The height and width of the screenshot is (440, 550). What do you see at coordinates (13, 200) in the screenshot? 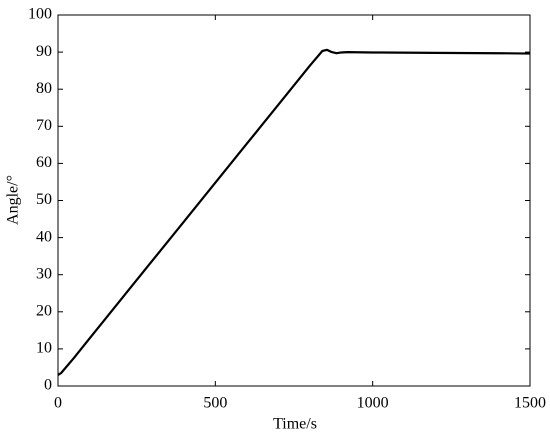
I see `y-axis-label: Angle/°` at bounding box center [13, 200].